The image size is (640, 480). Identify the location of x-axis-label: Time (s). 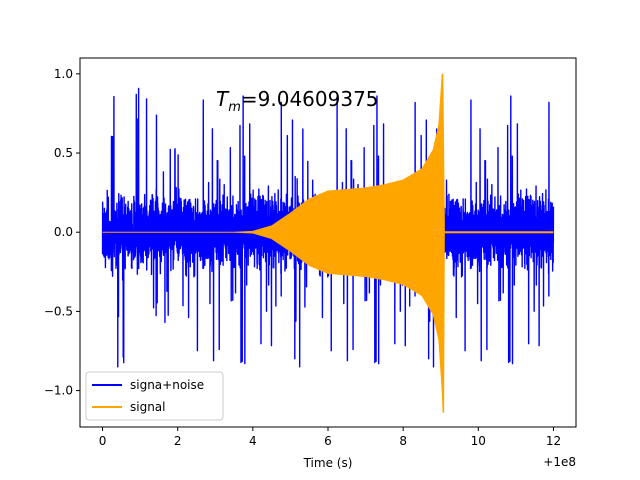
(328, 463).